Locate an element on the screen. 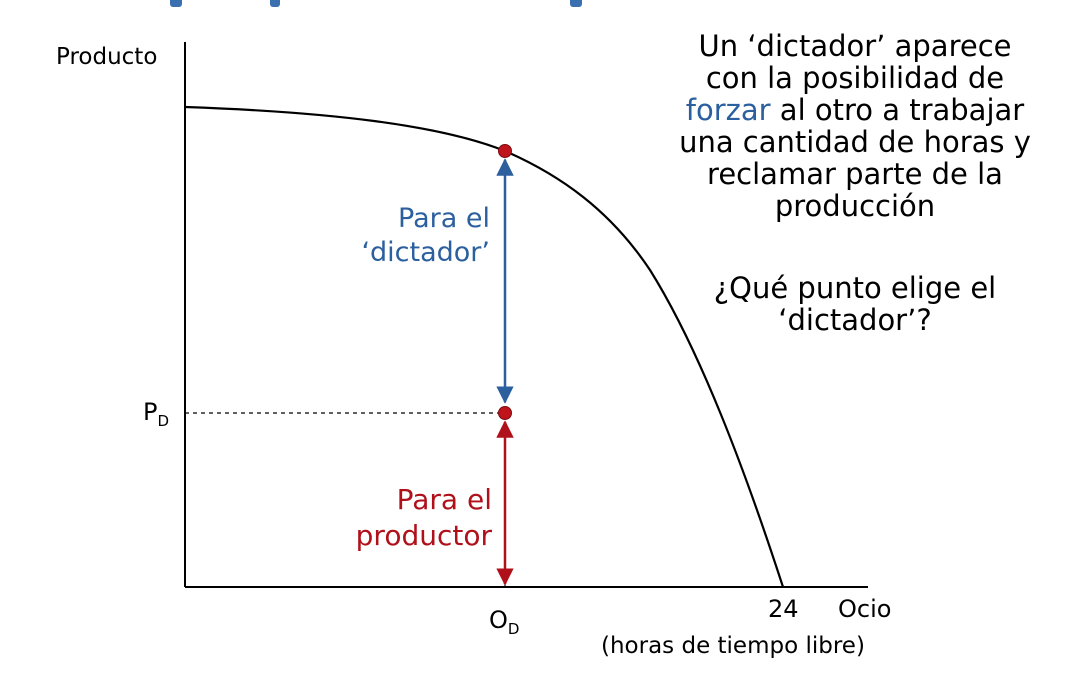 The width and height of the screenshot is (1082, 680). dictator-label: Para el ‘dictador’ is located at coordinates (410, 236).